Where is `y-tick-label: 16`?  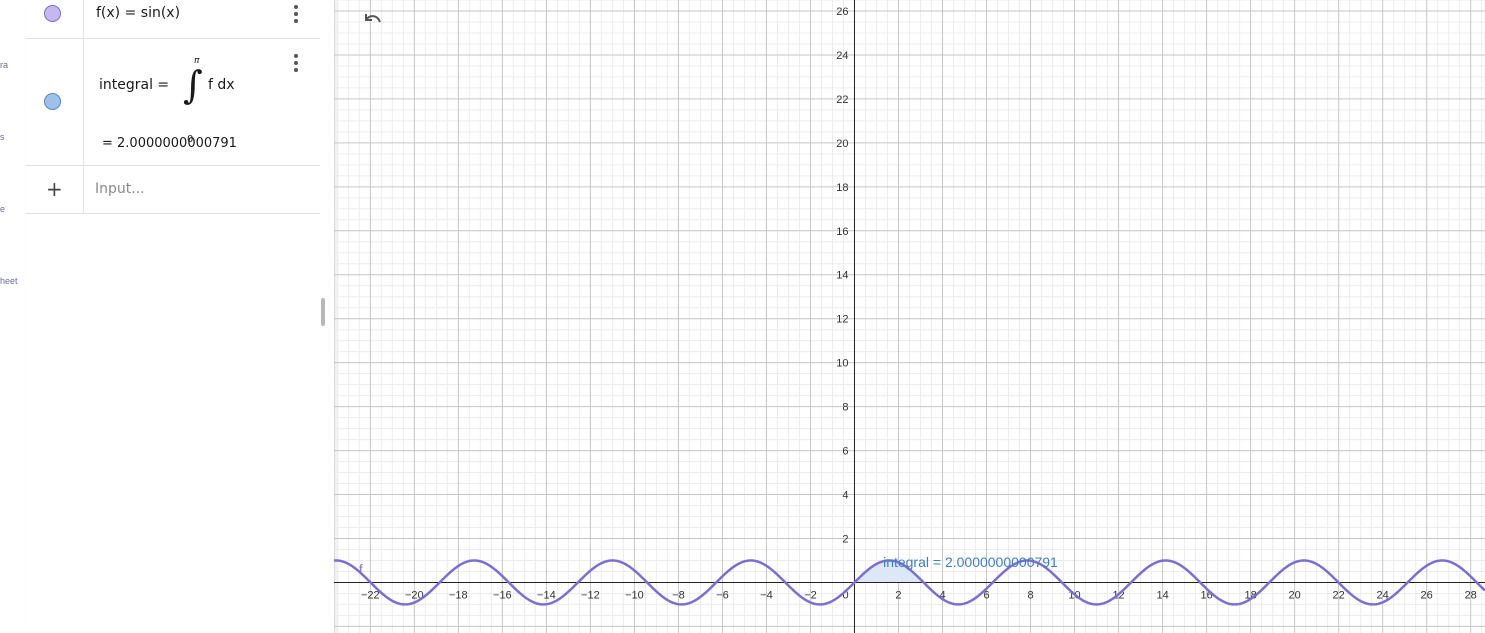 y-tick-label: 16 is located at coordinates (842, 232).